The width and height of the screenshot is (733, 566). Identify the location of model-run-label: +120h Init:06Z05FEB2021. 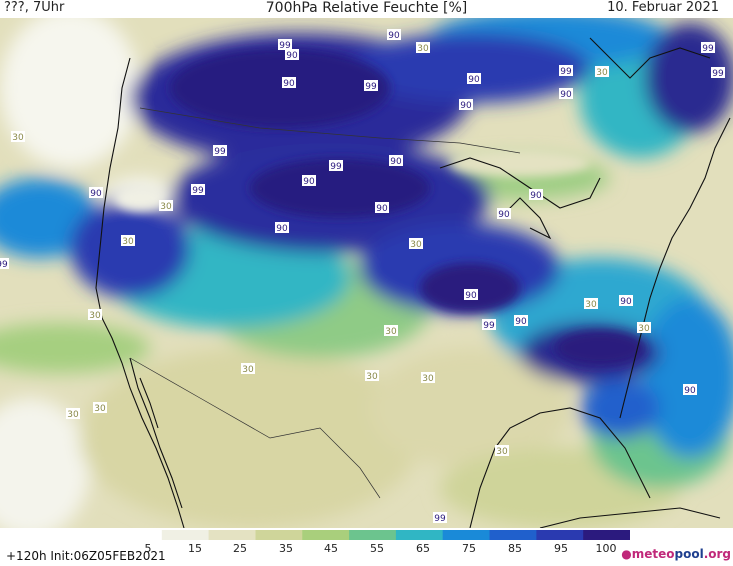
(86, 556).